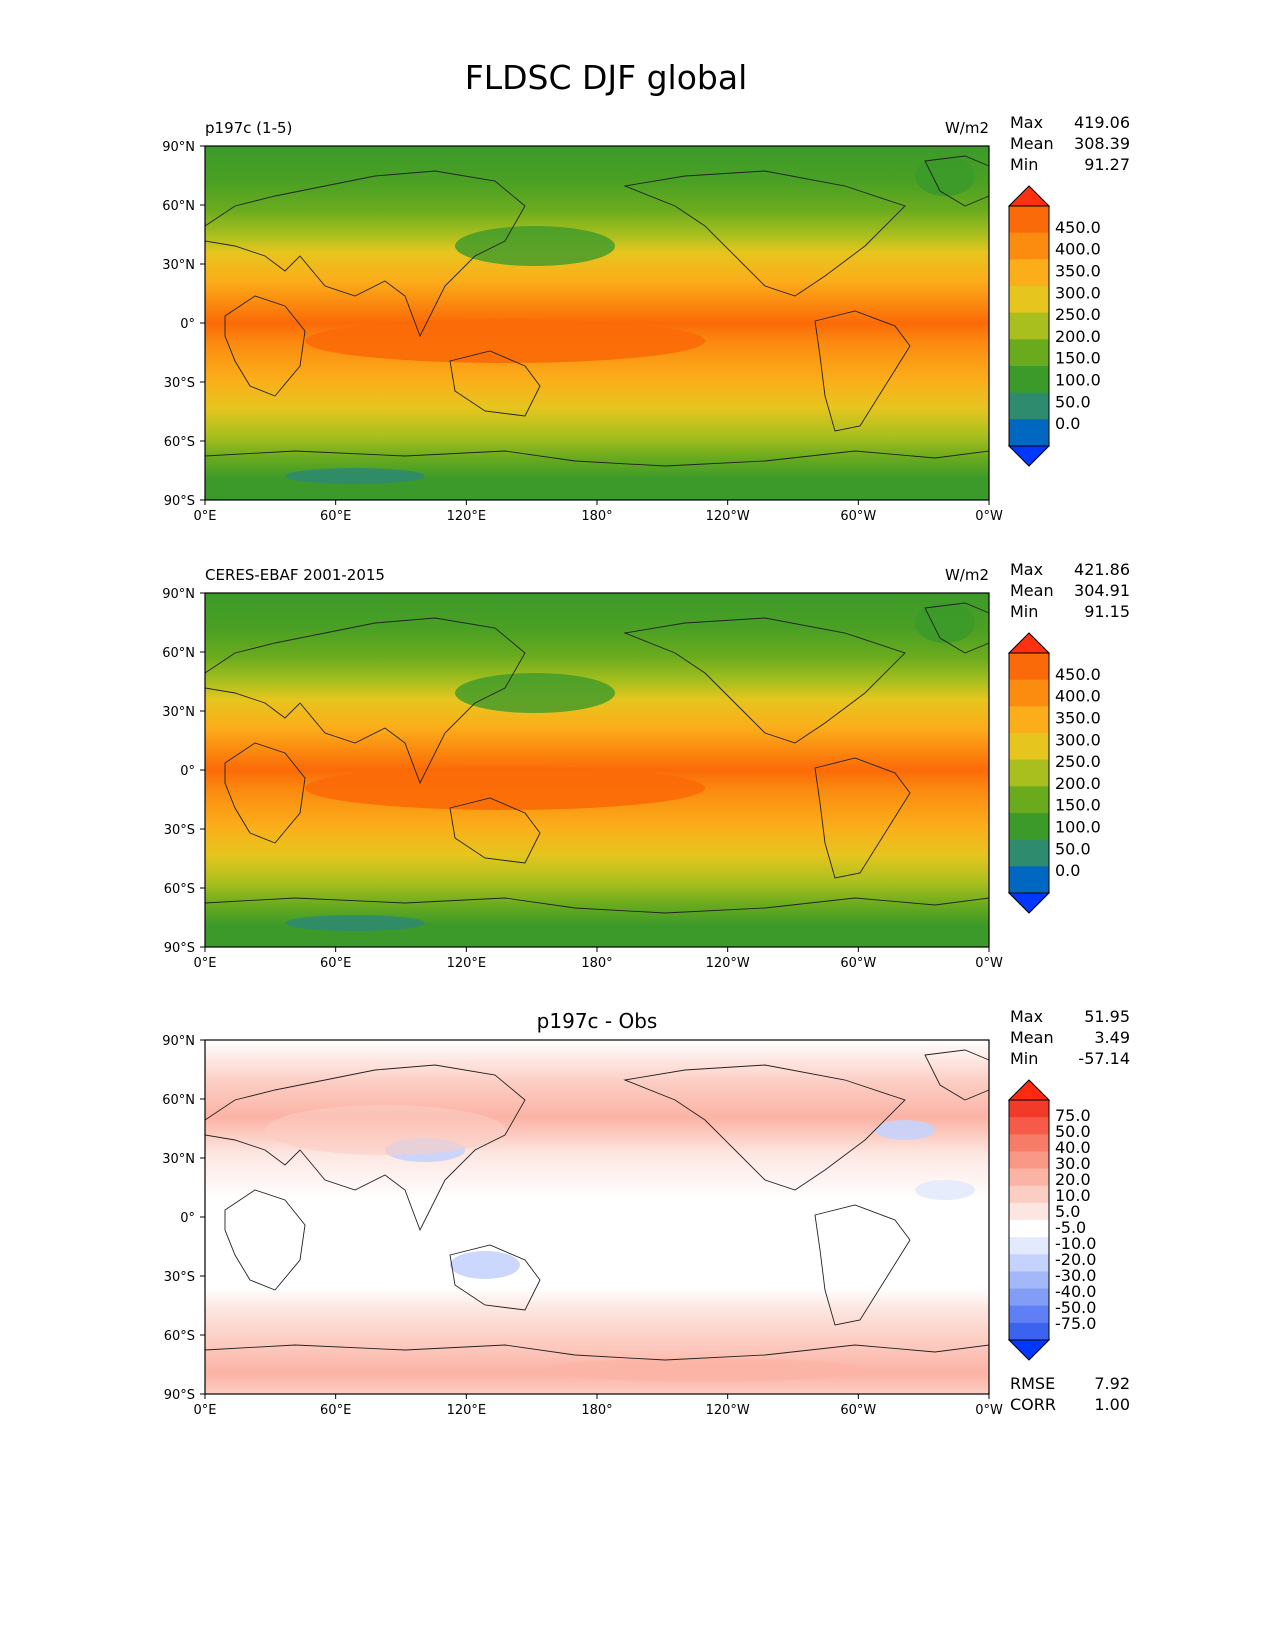 The image size is (1275, 1650). What do you see at coordinates (1078, 805) in the screenshot?
I see `colorbar-label: 150.0` at bounding box center [1078, 805].